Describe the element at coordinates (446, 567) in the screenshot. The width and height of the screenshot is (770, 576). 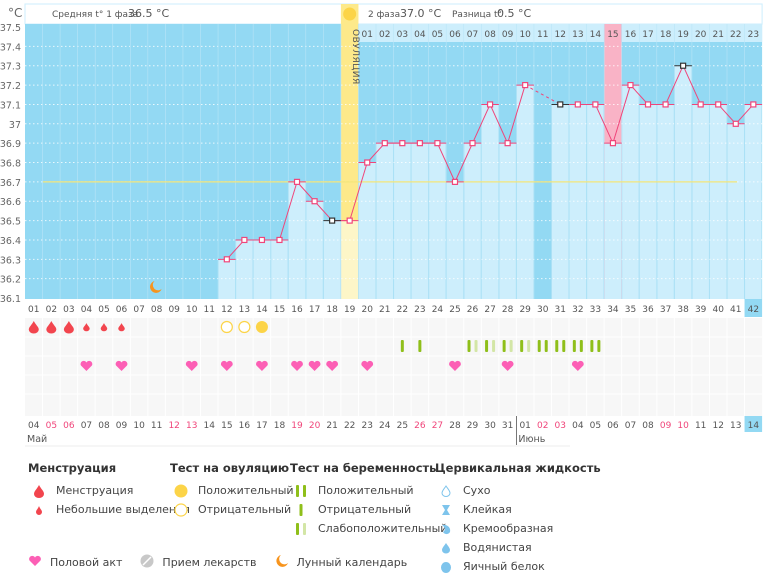
I see `egg-white-icon` at that location.